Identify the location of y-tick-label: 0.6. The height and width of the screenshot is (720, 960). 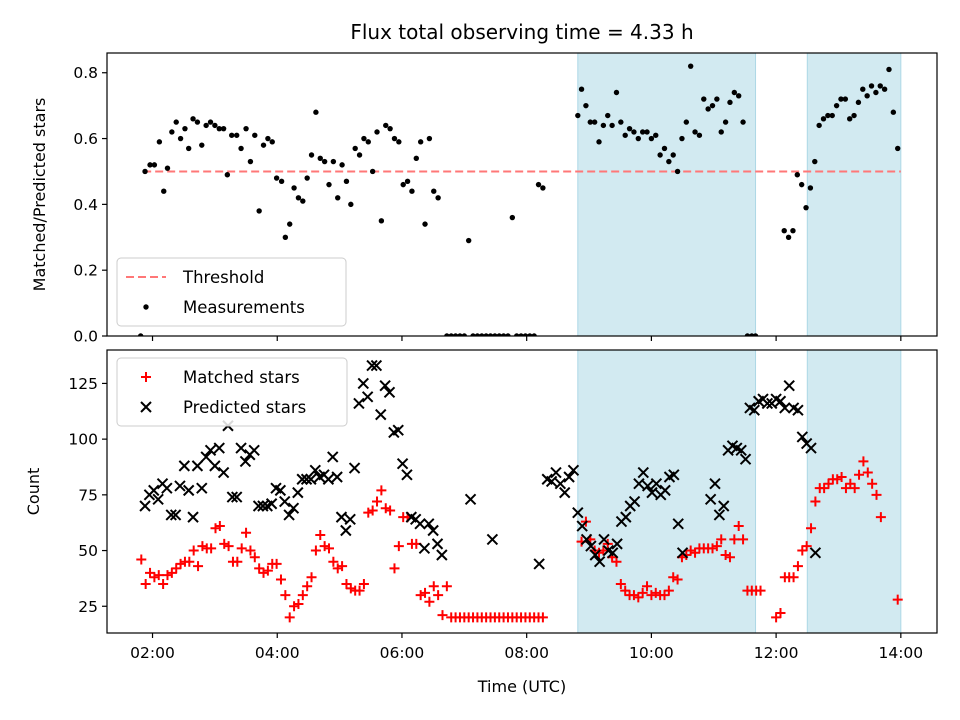
(85, 139).